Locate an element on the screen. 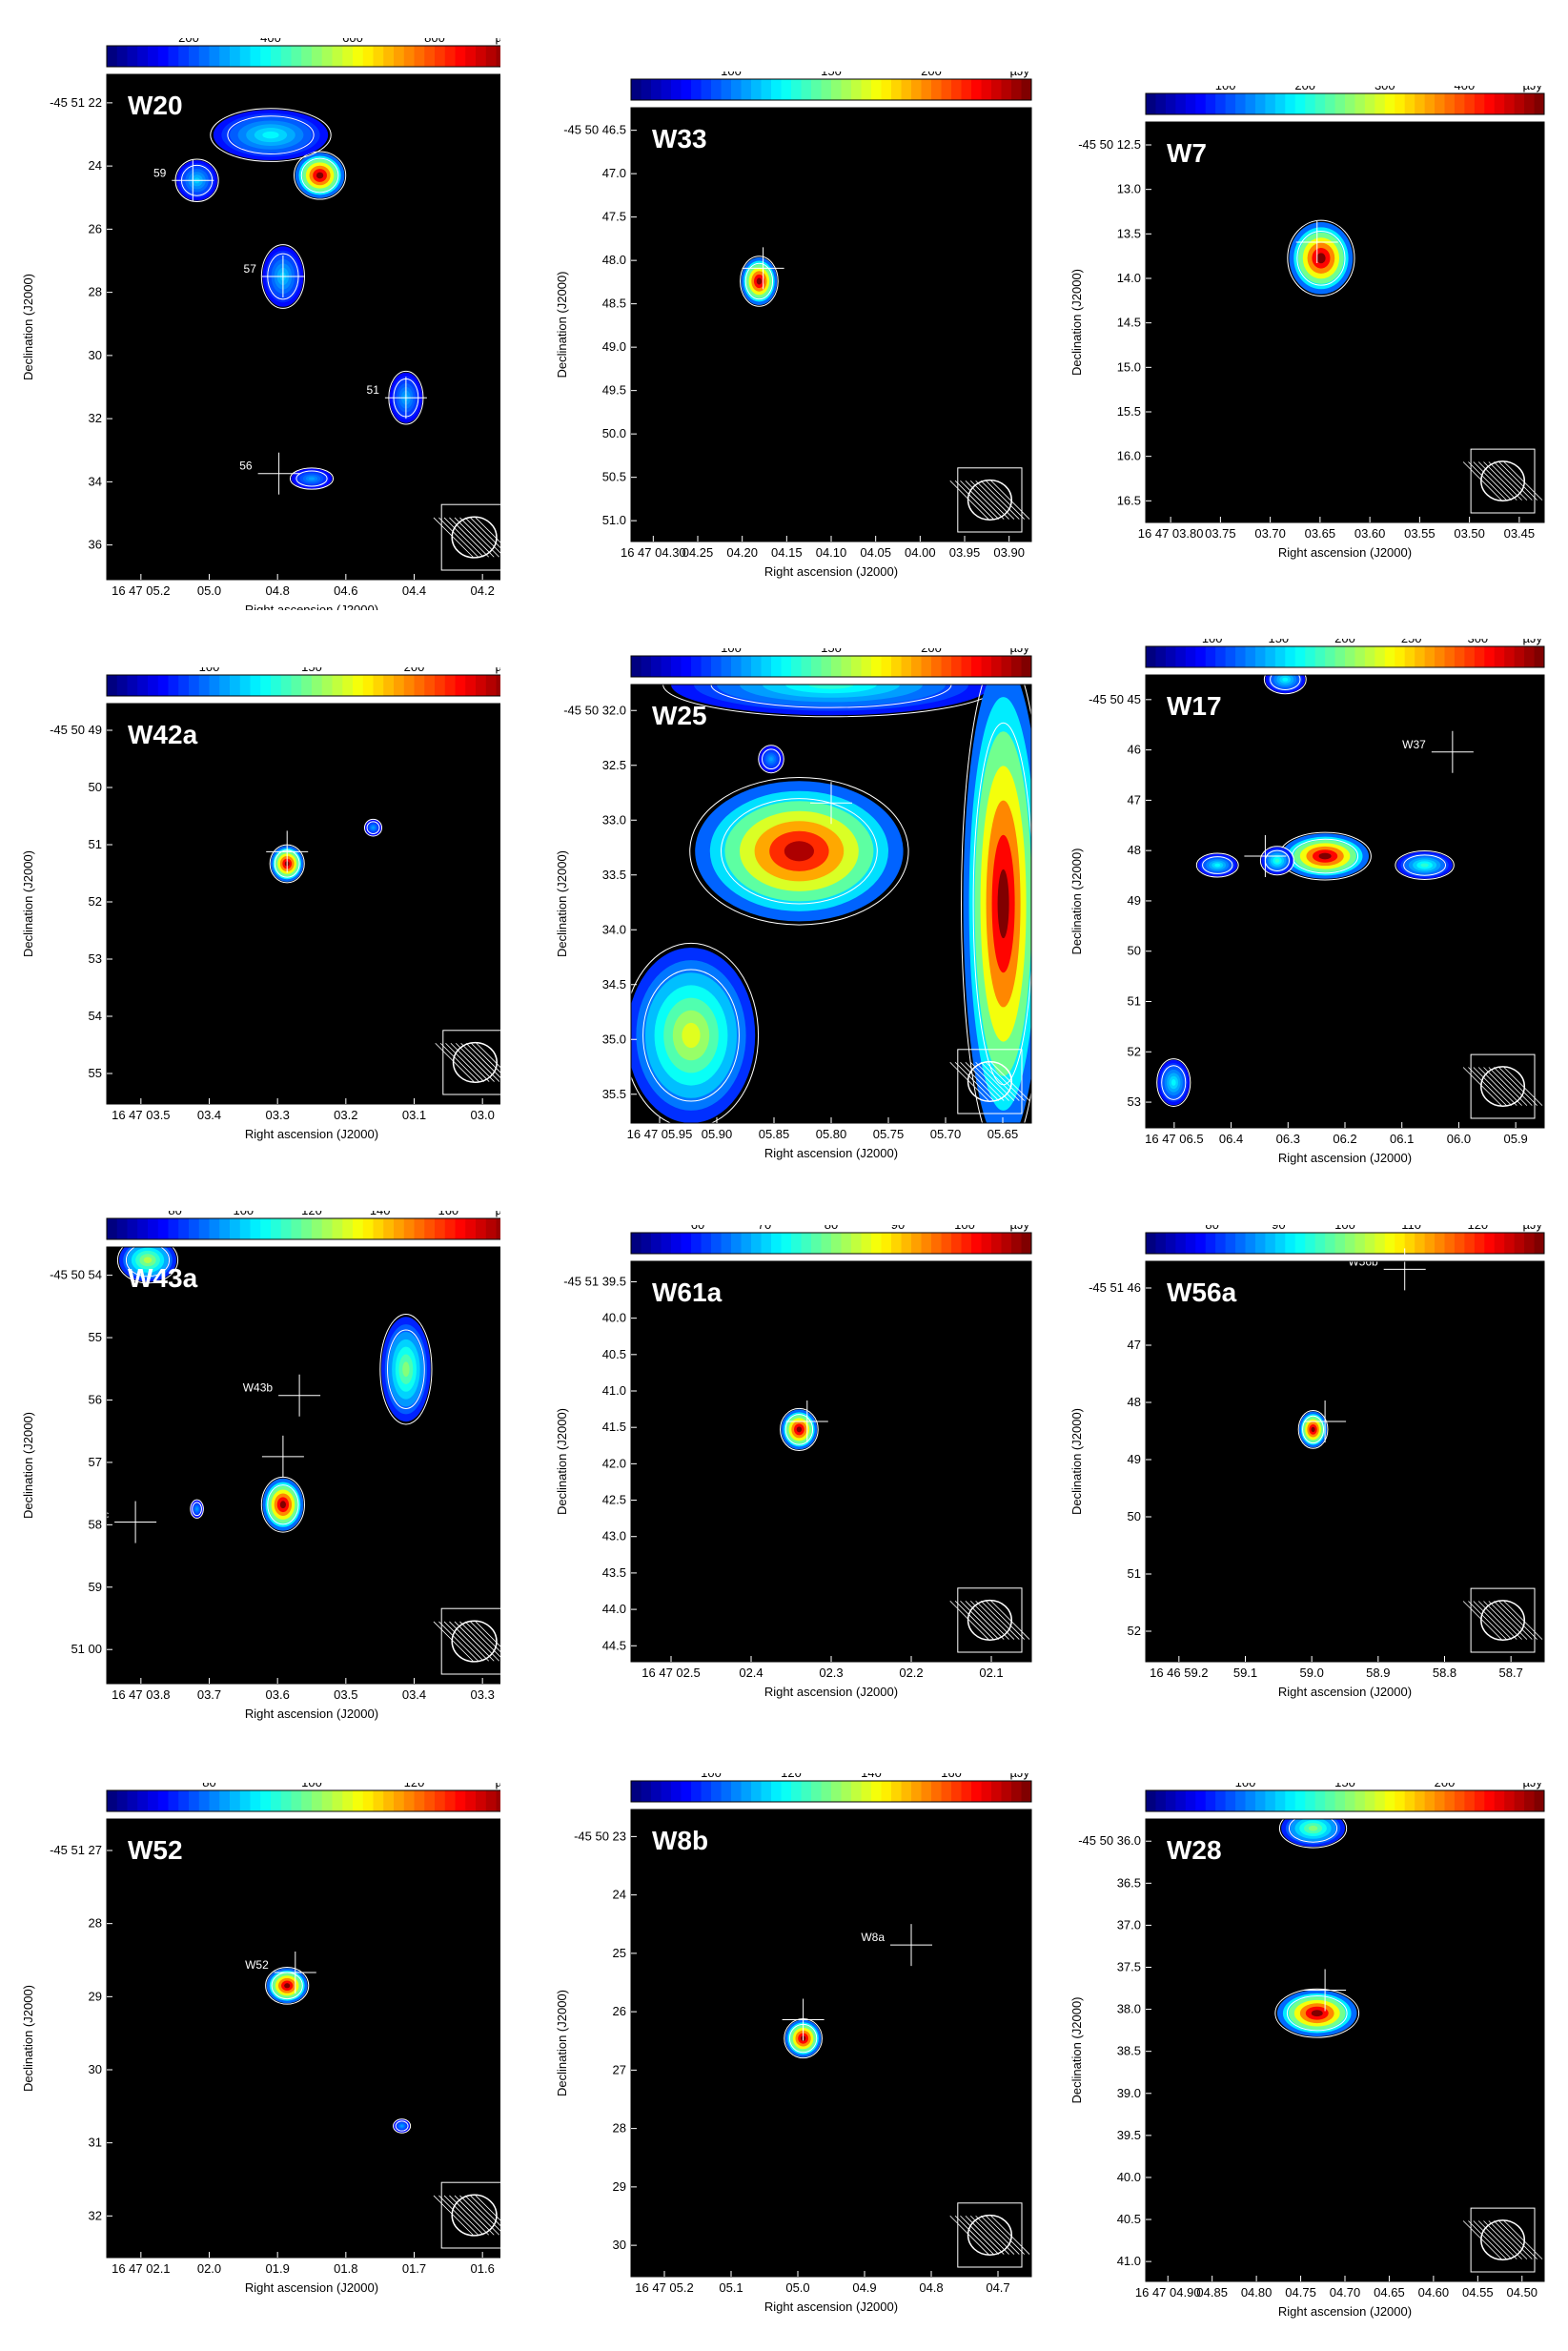  ra-tick-label: 06.0 is located at coordinates (1459, 1139).